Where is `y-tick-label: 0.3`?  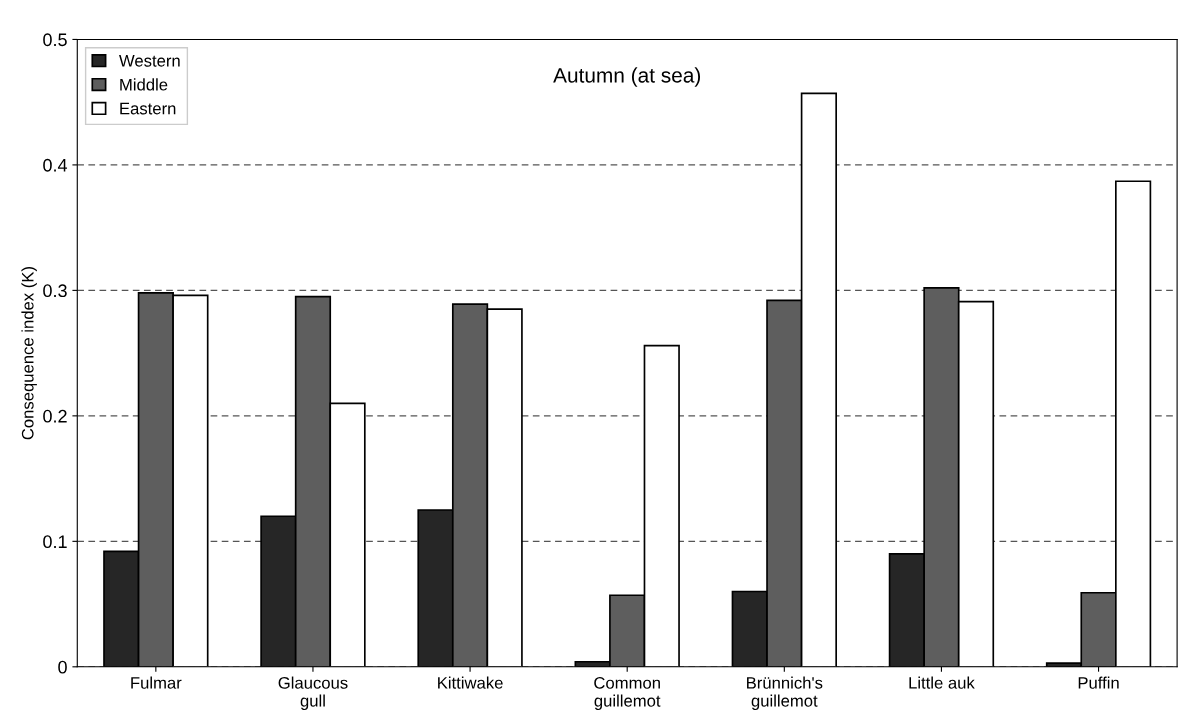
y-tick-label: 0.3 is located at coordinates (55, 291).